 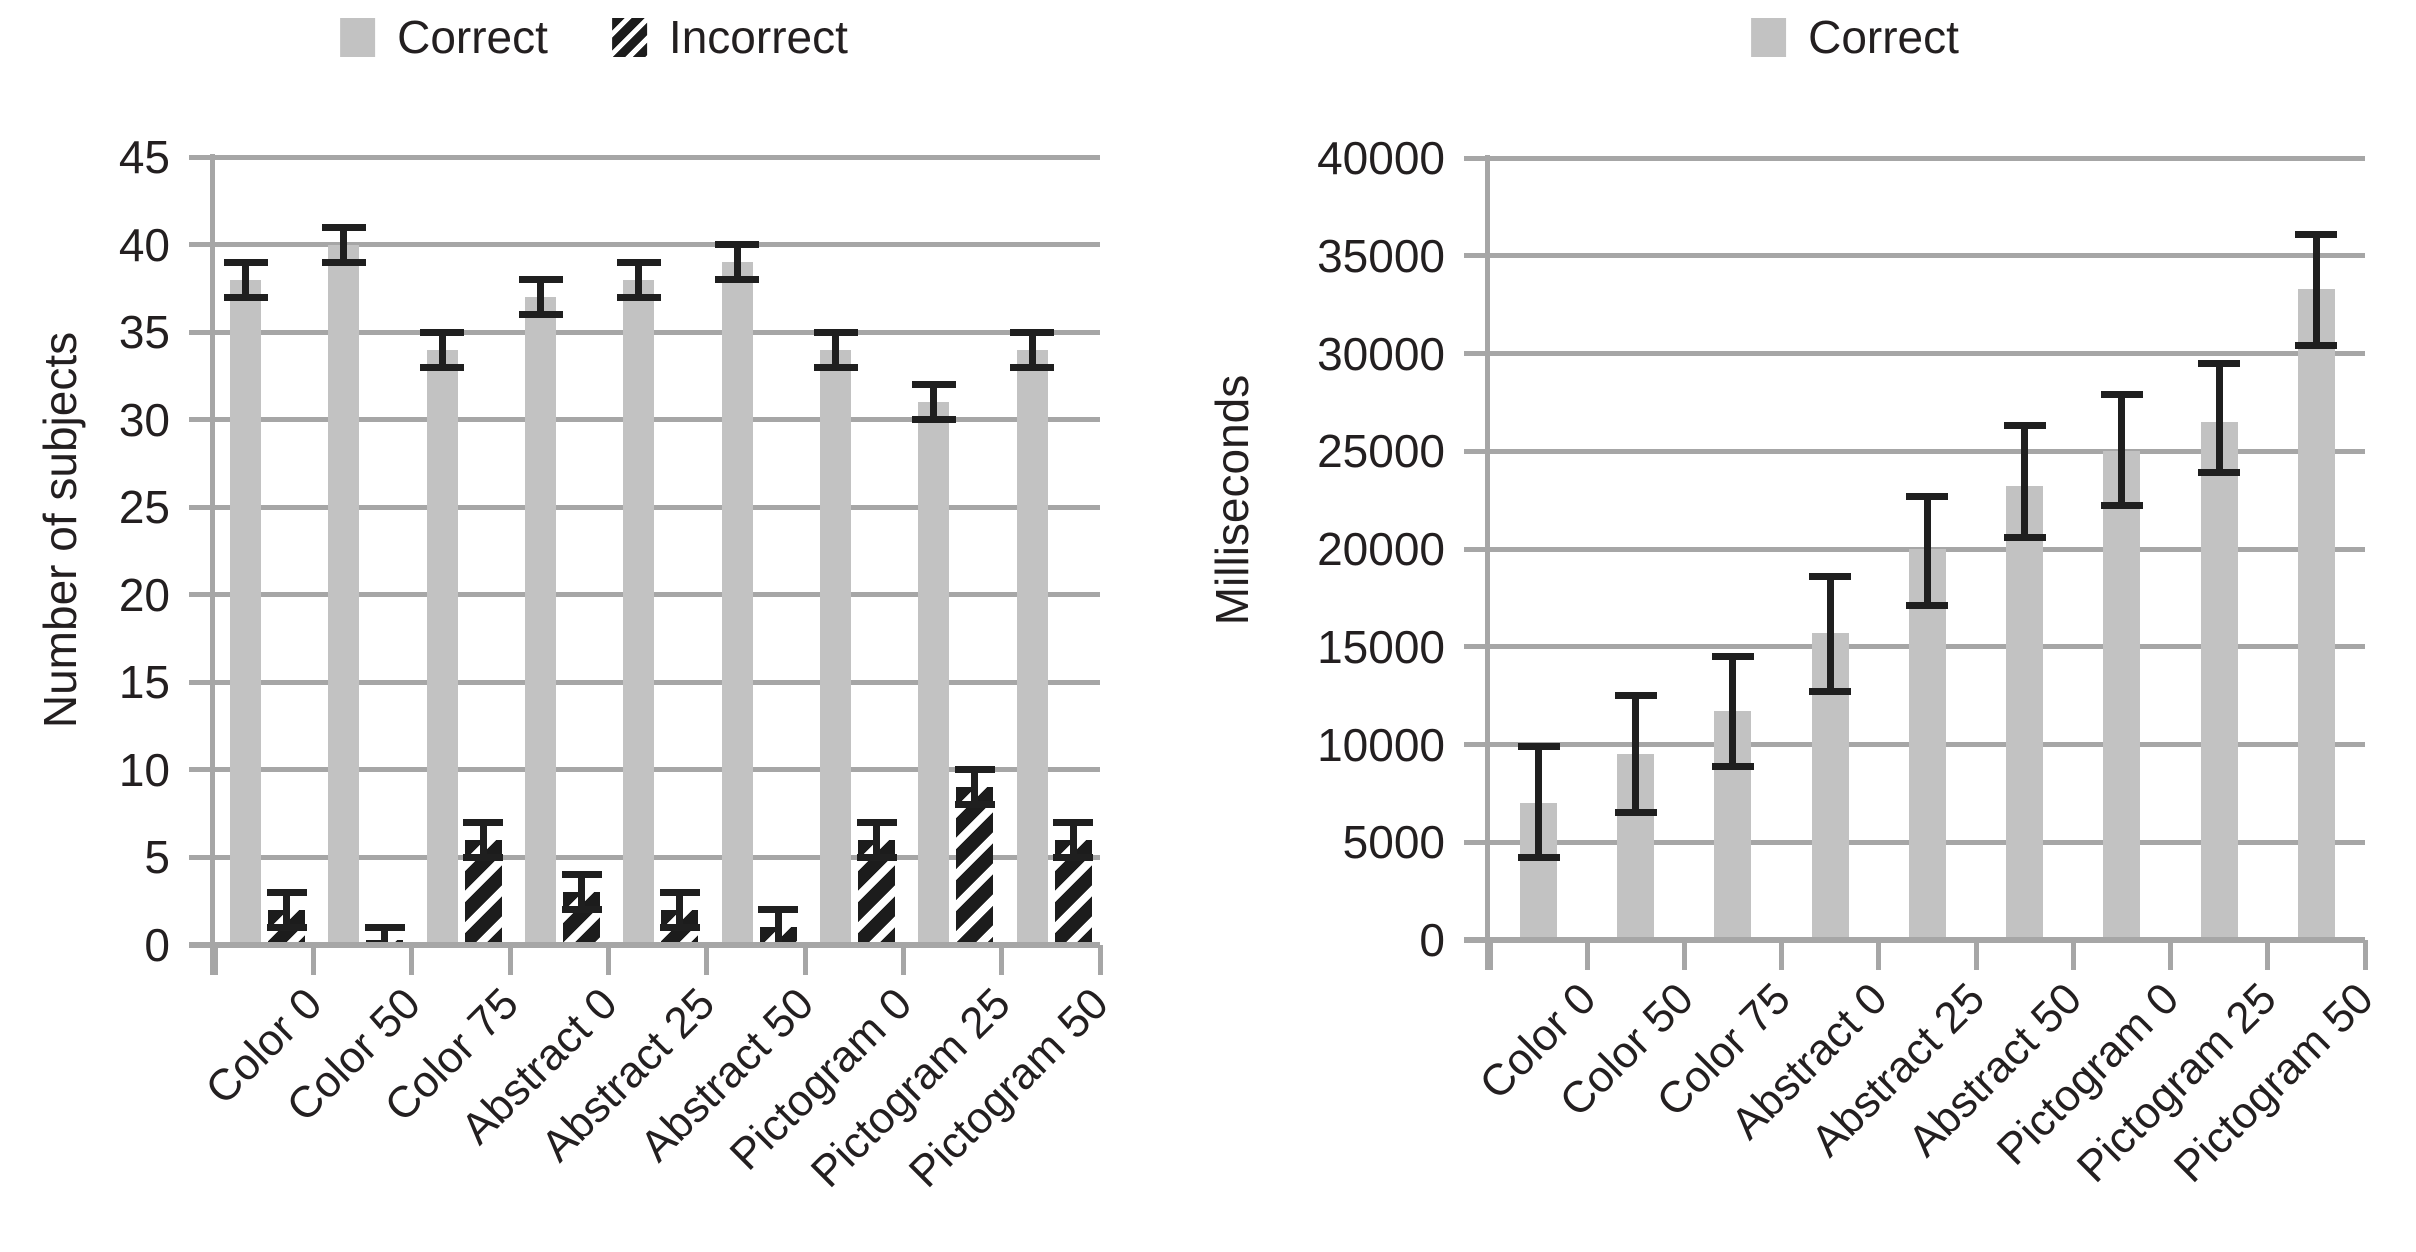 I want to click on y-axis-title: Number of subjects, so click(x=60, y=530).